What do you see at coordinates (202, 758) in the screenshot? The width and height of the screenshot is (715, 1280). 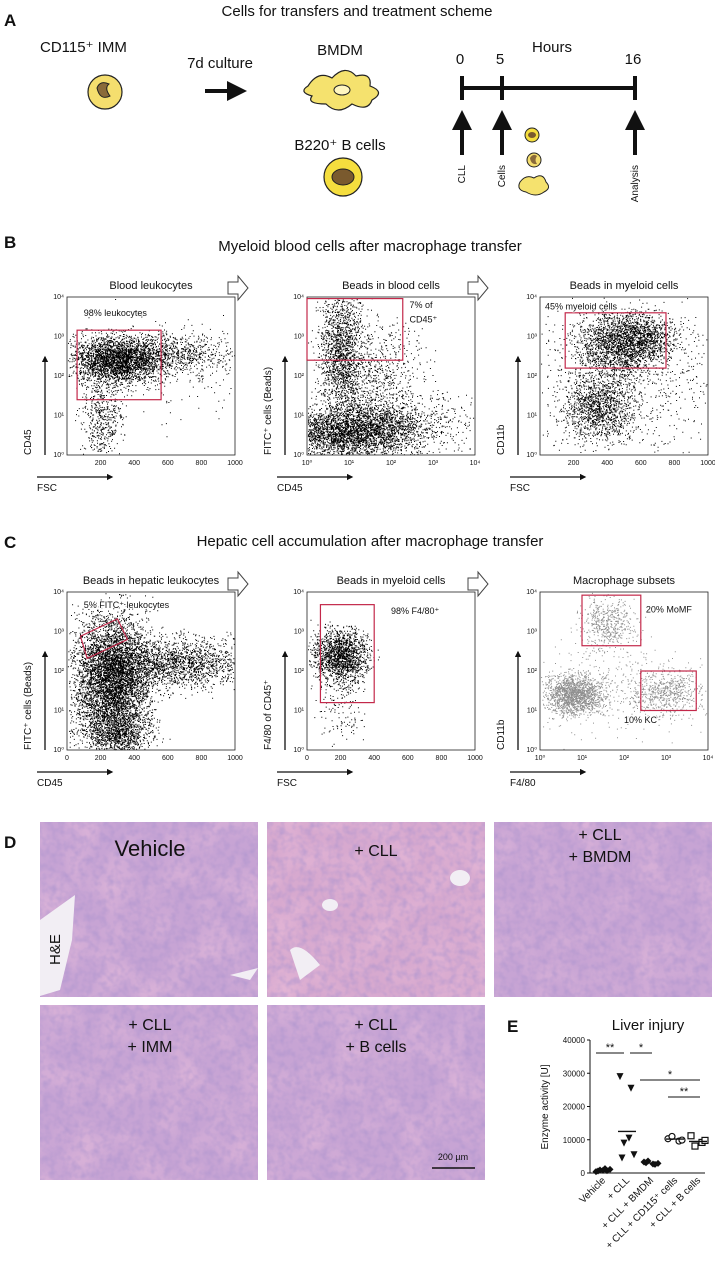 I see `x-tick-label: 800` at bounding box center [202, 758].